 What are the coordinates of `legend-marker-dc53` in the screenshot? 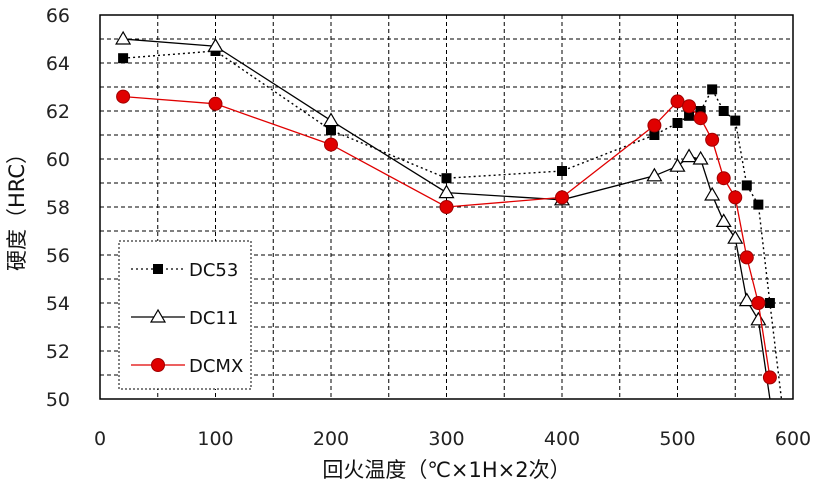 It's located at (158, 269).